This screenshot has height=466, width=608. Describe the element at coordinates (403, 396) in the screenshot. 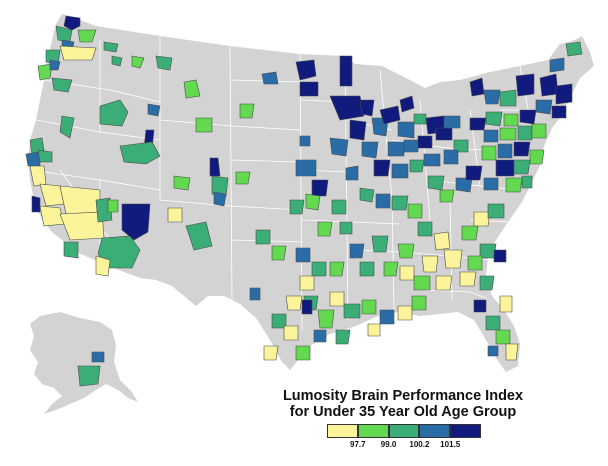

I see `map-title-line-1: Lumosity Brain Performance Index` at that location.